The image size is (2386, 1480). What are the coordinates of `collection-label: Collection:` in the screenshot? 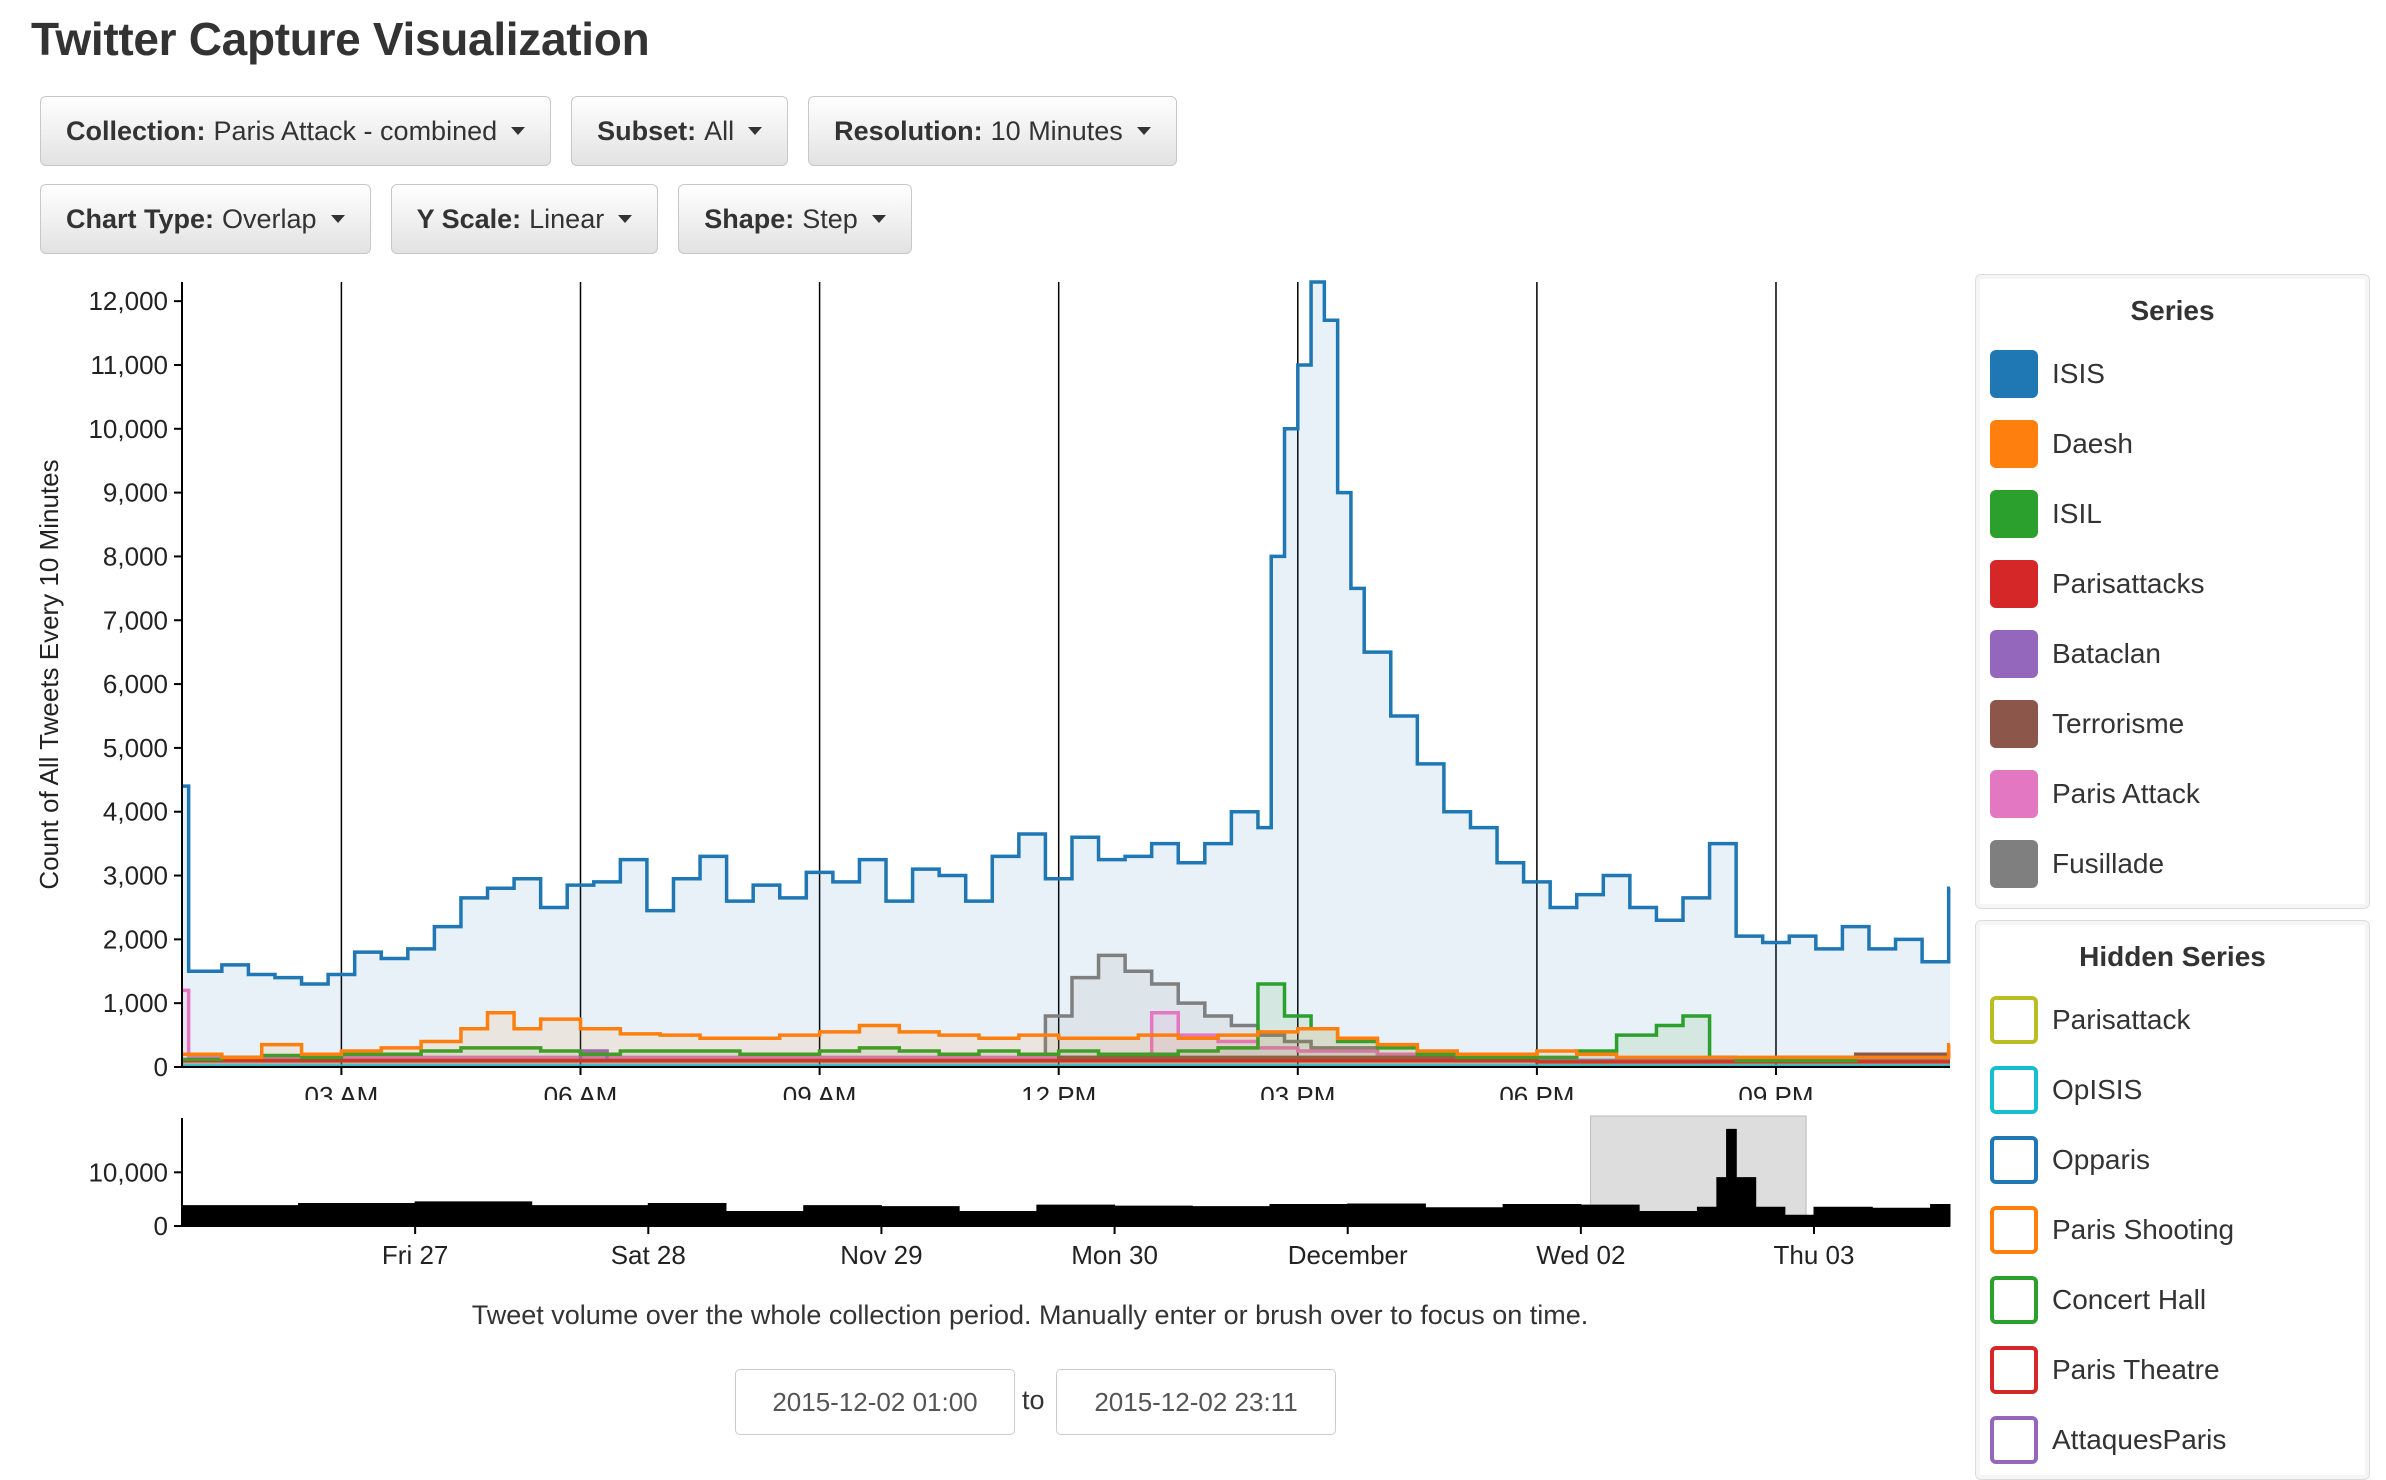 It's located at (136, 130).